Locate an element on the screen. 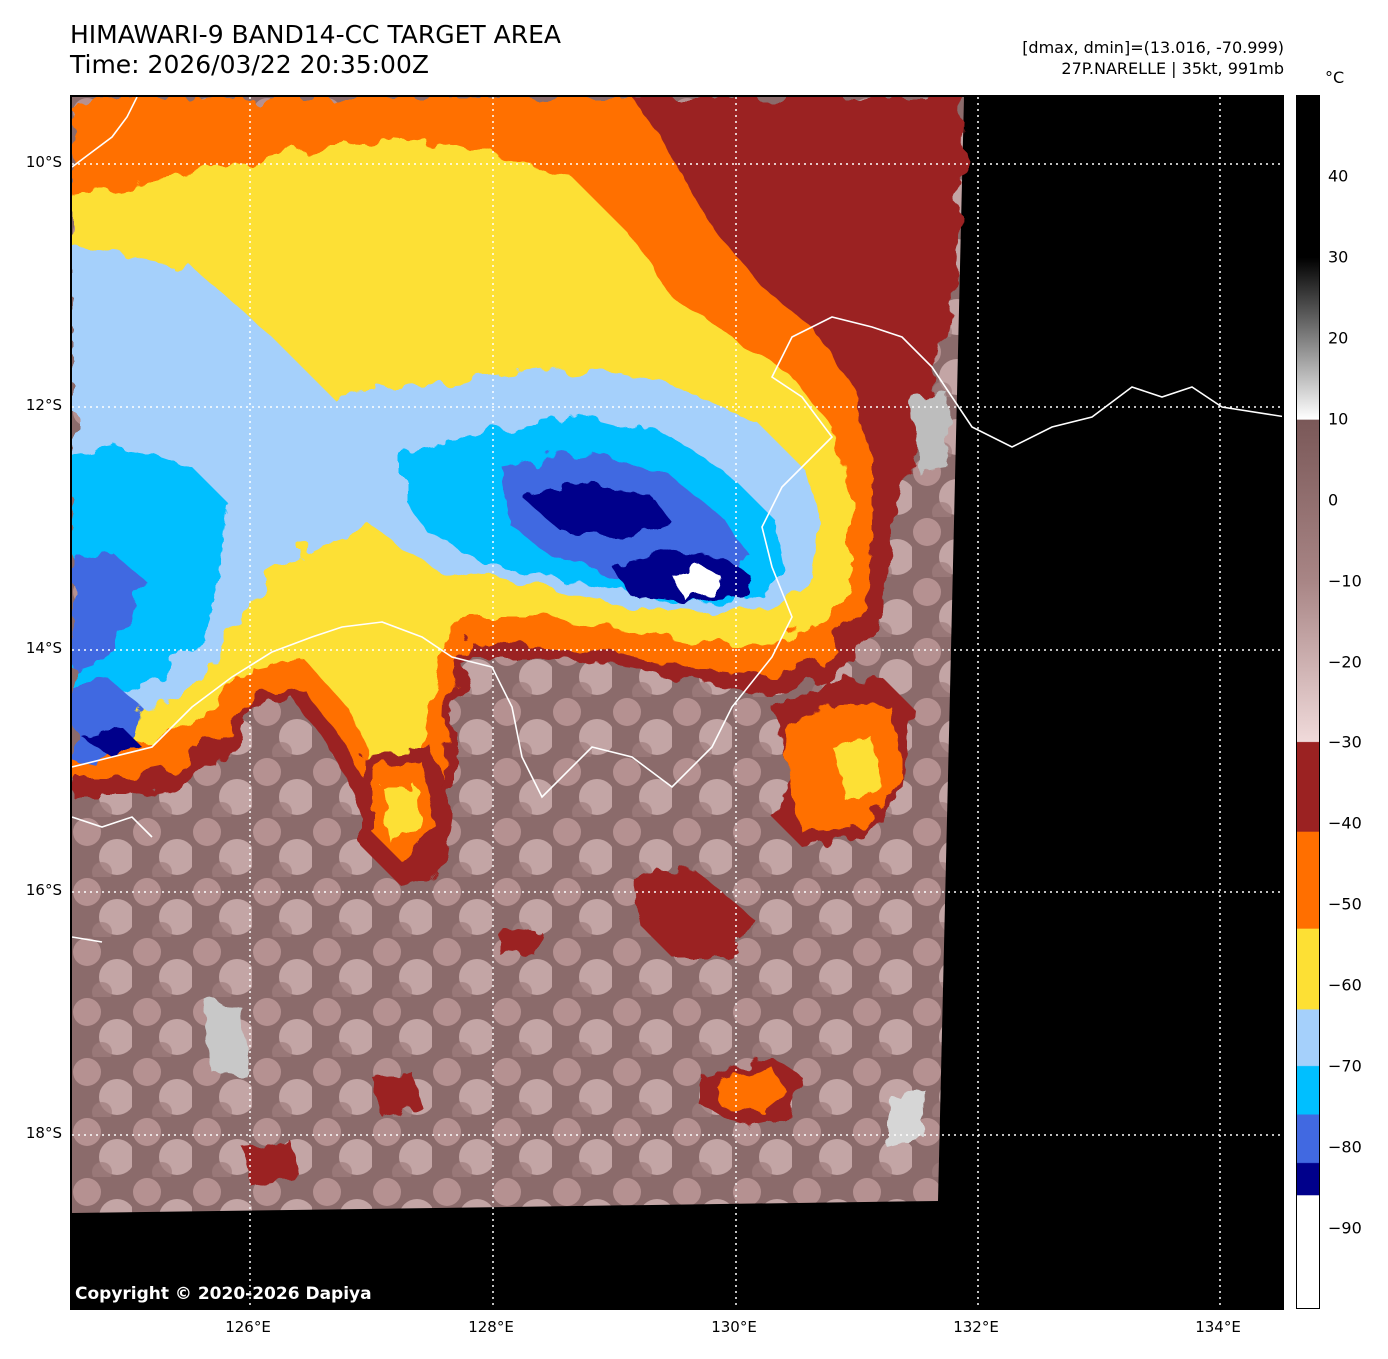  lon-label-134e: 134°E is located at coordinates (1218, 1327).